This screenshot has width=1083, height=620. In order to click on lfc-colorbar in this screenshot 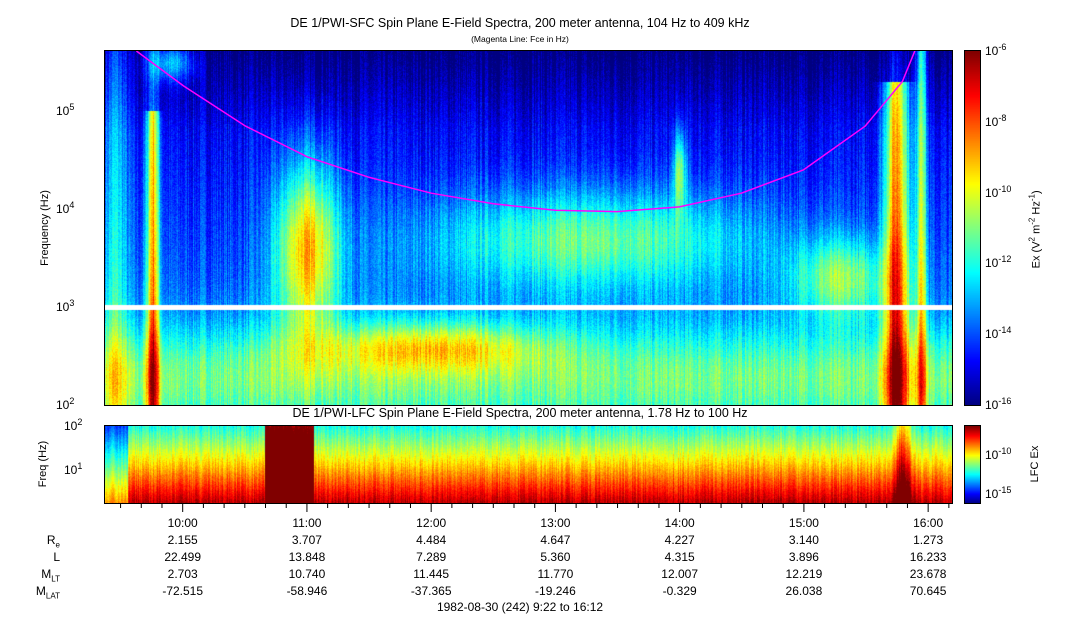, I will do `click(972, 464)`.